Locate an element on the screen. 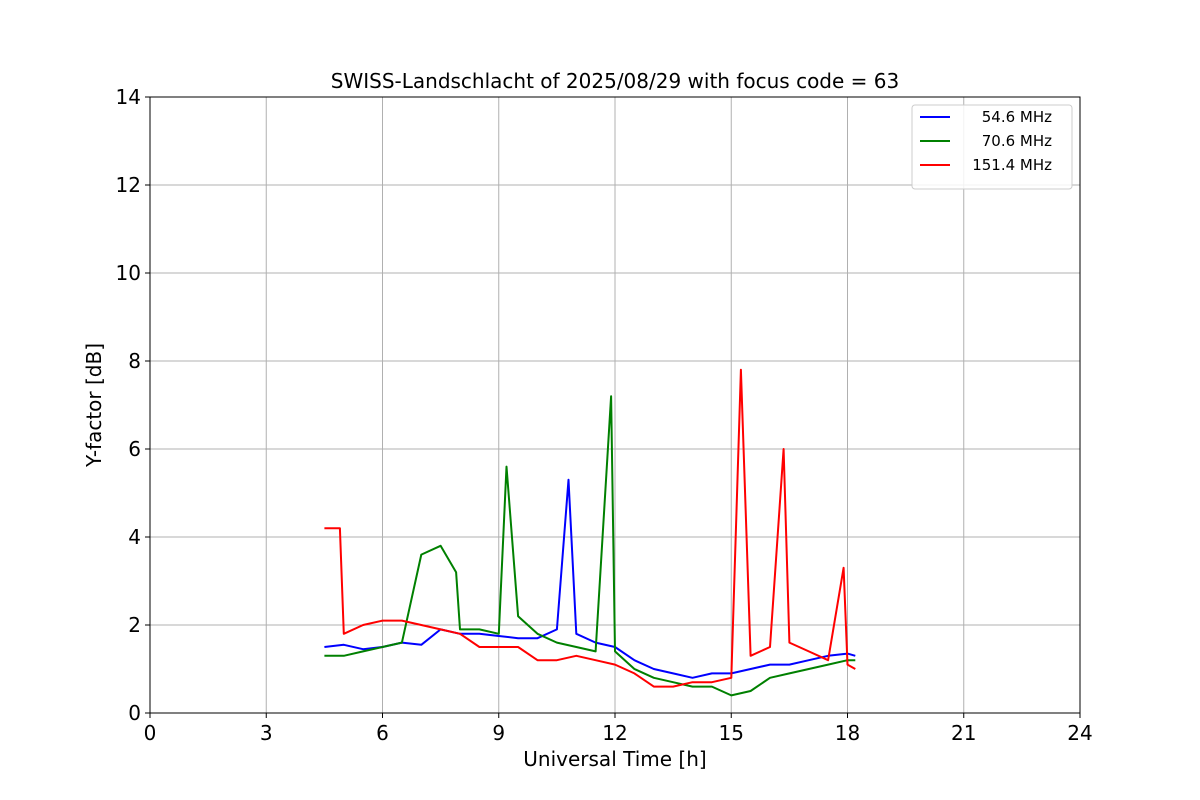 This screenshot has height=800, width=1200. y-axis-label: Y-factor [dB] is located at coordinates (94, 405).